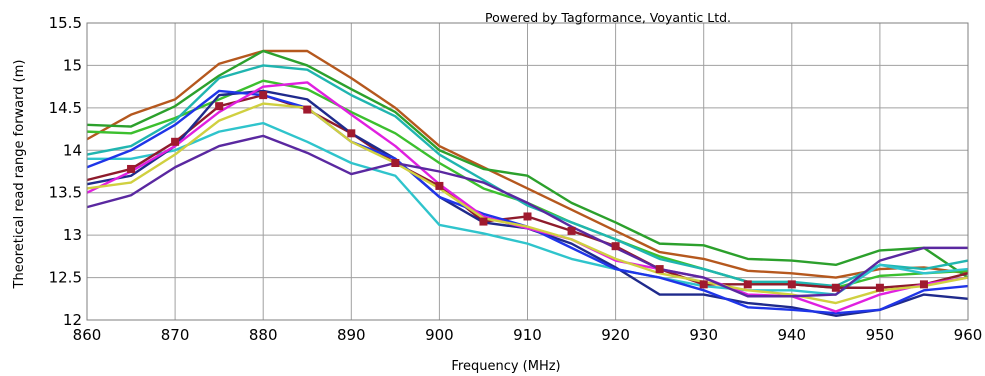  I want to click on y-tick-labels: 12 12.5 13 13.5 14 14.5 15 15.5, so click(65, 171).